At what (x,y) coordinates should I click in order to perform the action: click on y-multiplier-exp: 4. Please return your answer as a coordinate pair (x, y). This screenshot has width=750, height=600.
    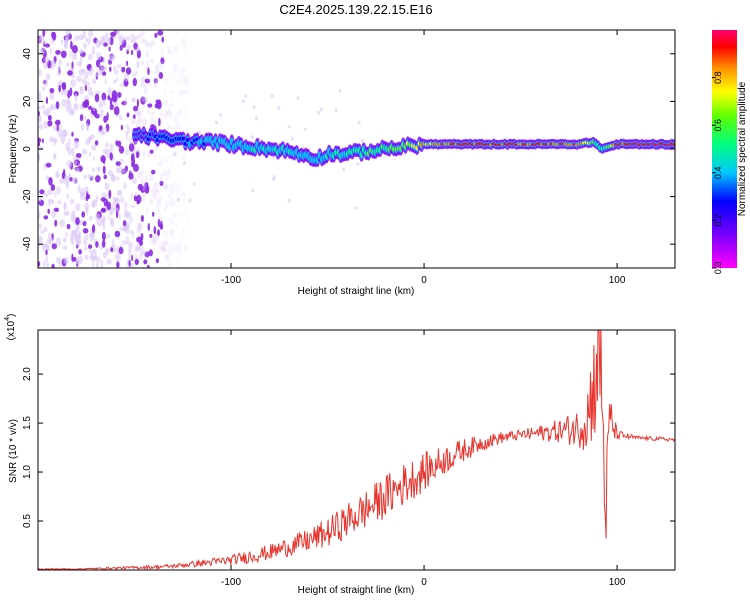
    Looking at the image, I should click on (7, 319).